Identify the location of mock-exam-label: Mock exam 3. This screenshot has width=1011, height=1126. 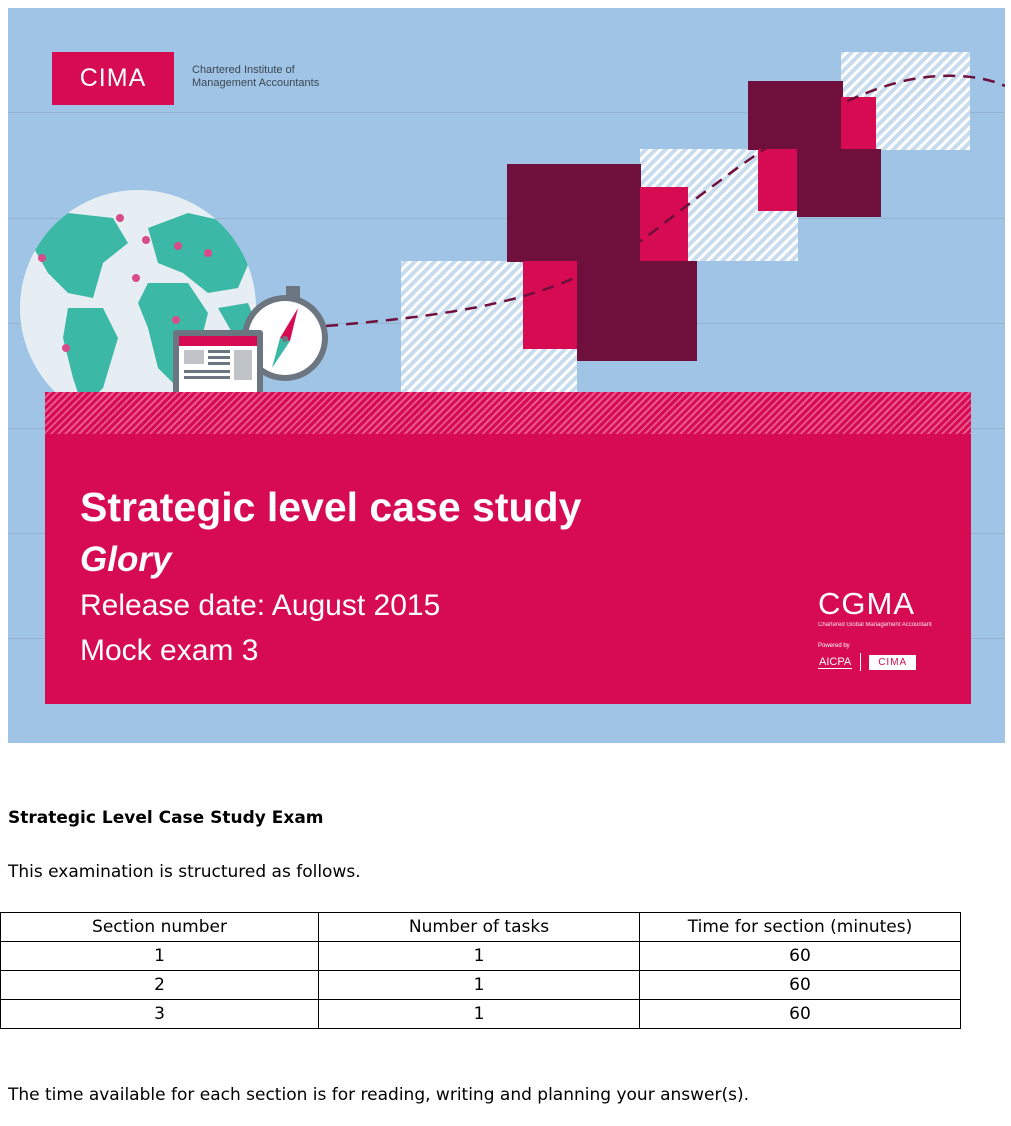
(169, 650).